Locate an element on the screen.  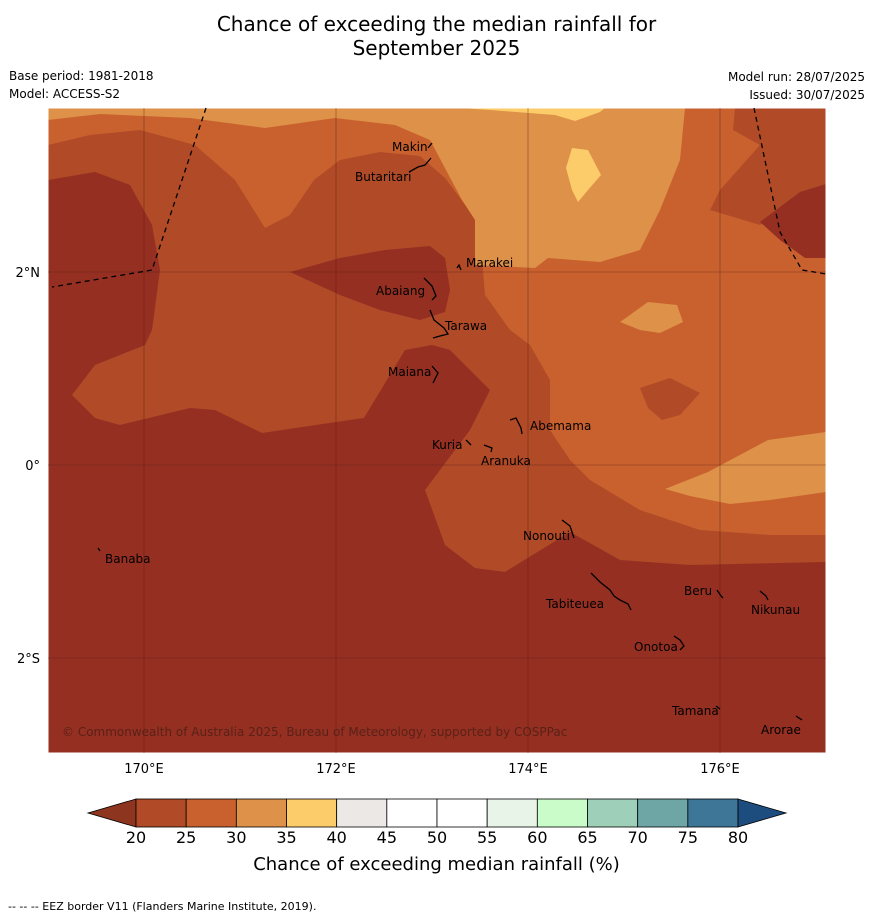
colorbar-tick-label: 55 is located at coordinates (487, 837).